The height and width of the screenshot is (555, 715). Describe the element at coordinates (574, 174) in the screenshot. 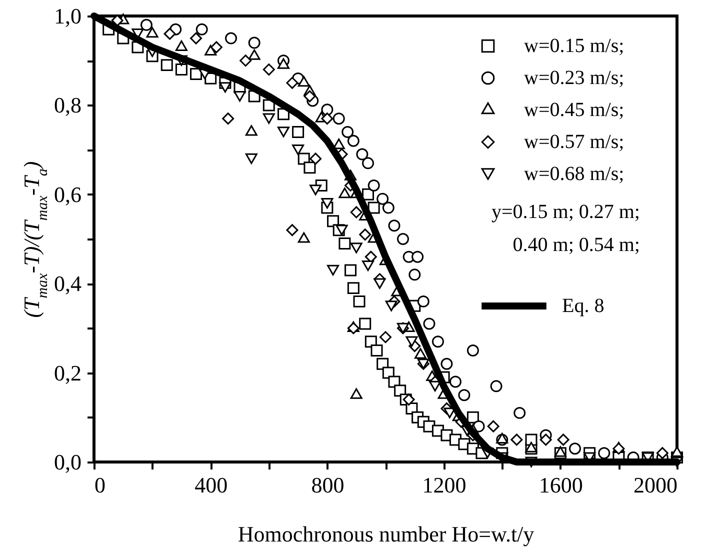

I see `legend-label: w=0.68 m/s;` at that location.